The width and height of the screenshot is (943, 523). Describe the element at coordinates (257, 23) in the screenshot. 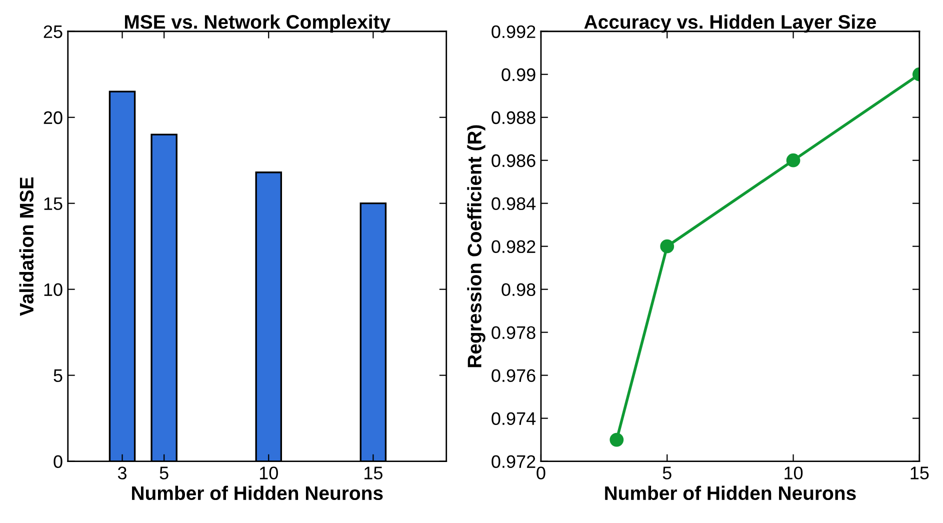

I see `chart-title: MSE vs. Network Complexity` at that location.